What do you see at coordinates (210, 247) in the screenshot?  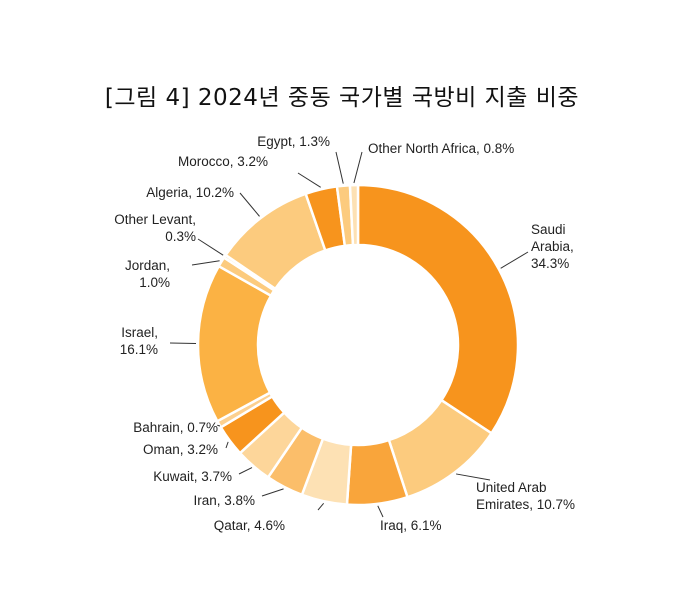 I see `leader-other-levant` at bounding box center [210, 247].